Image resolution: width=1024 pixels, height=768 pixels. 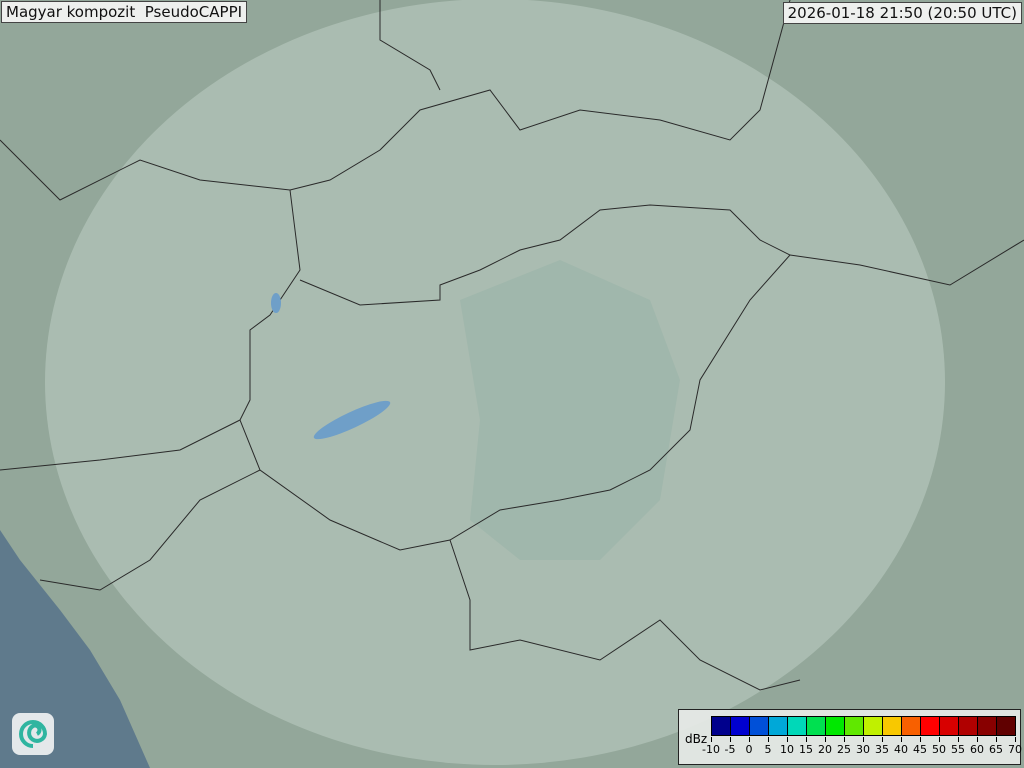 I want to click on legend-tick-label: 15, so click(x=806, y=749).